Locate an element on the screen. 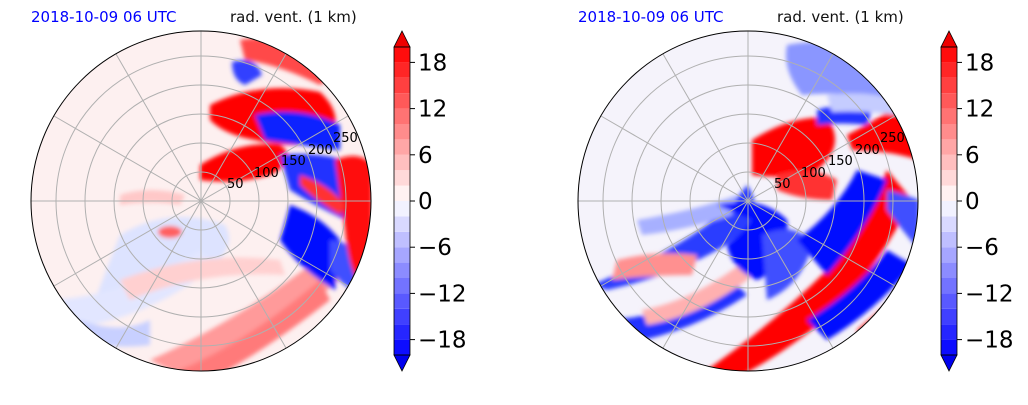 This screenshot has height=405, width=1028. left-colorbar-tick-label: −12 is located at coordinates (442, 294).